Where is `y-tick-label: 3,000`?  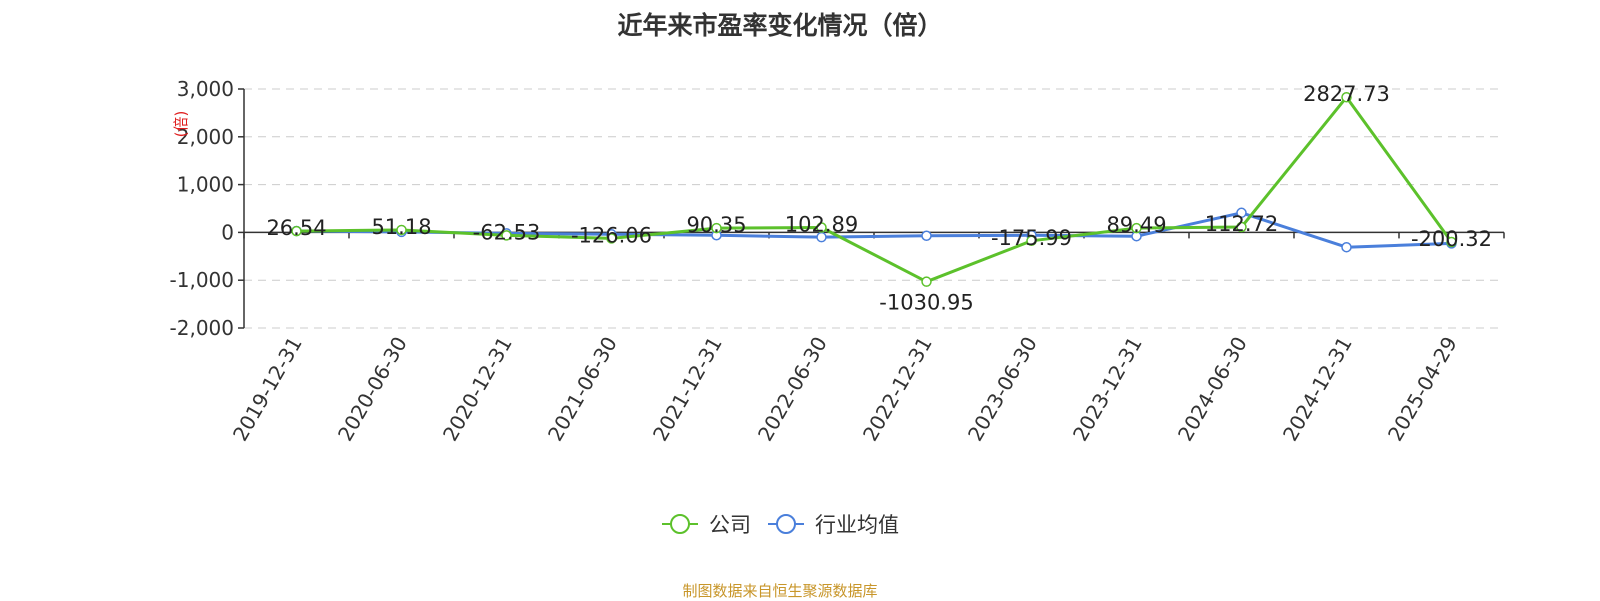 y-tick-label: 3,000 is located at coordinates (205, 89).